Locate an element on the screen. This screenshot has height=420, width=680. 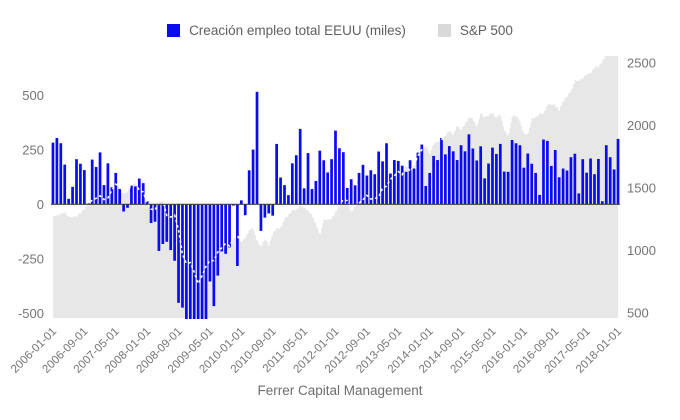
svg-text: -250 is located at coordinates (31, 258).